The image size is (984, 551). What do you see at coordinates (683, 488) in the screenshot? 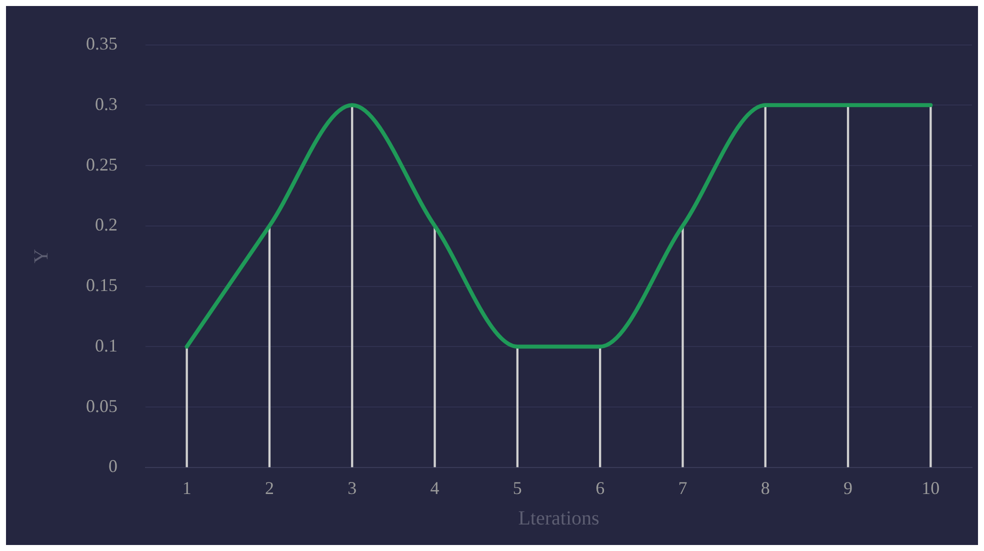
I see `x-tick-label: 7` at bounding box center [683, 488].